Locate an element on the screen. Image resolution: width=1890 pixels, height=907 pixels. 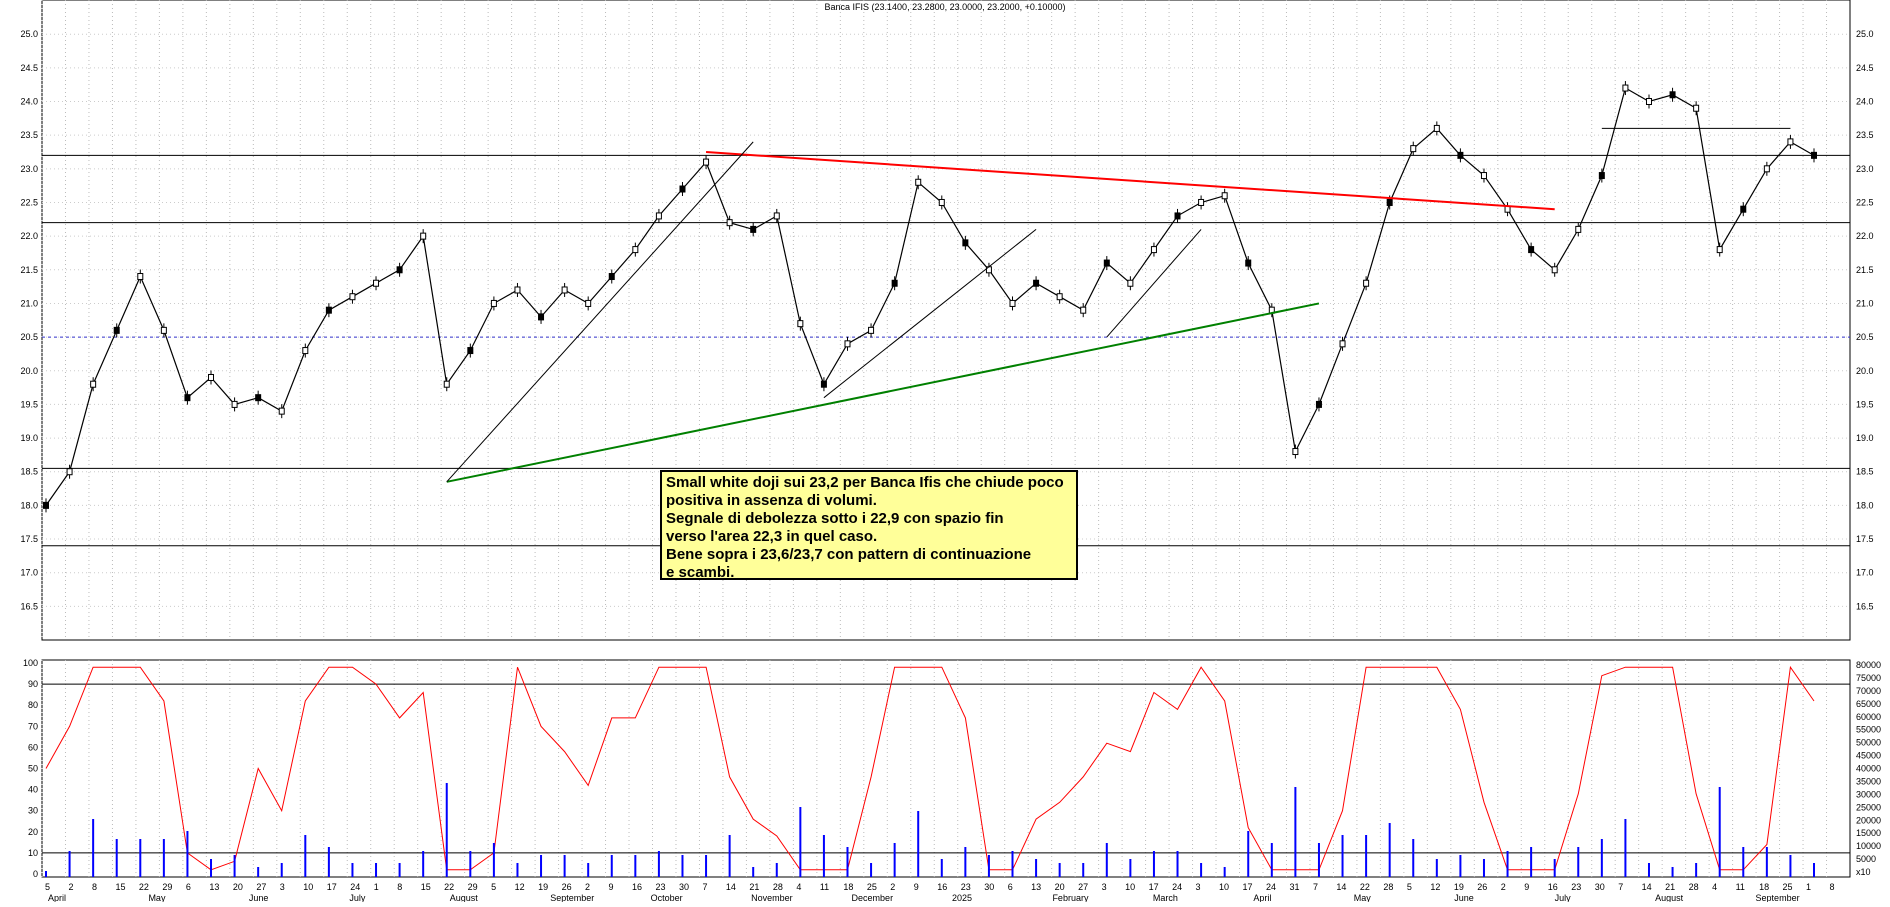
y-tick-right: 19.5 is located at coordinates (1865, 404).